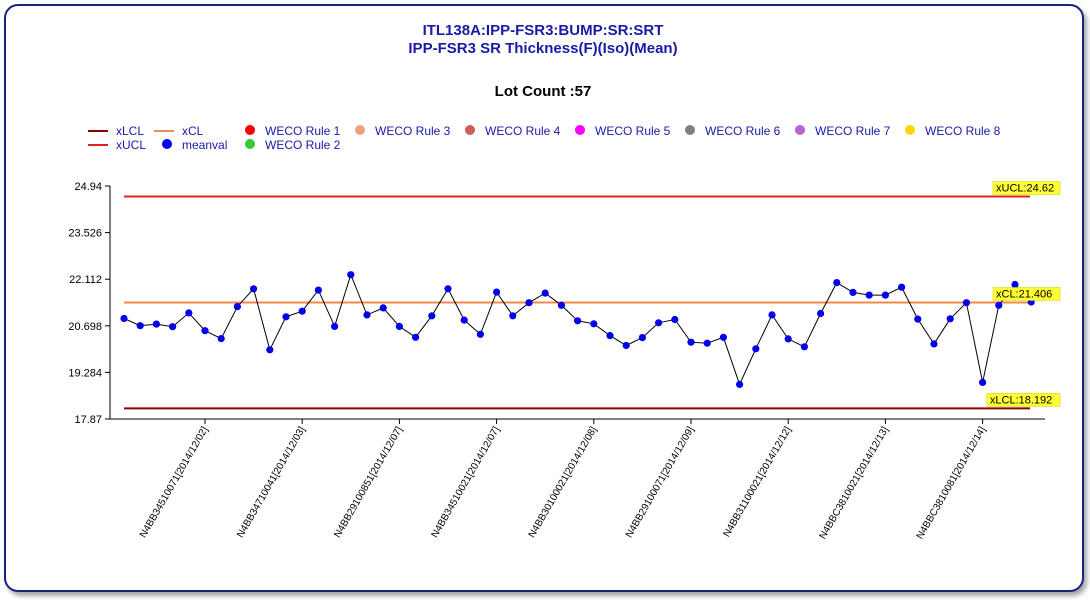 This screenshot has height=600, width=1090. Describe the element at coordinates (368, 482) in the screenshot. I see `x-tick-label: N4BB29100851[2014/12/07]` at that location.